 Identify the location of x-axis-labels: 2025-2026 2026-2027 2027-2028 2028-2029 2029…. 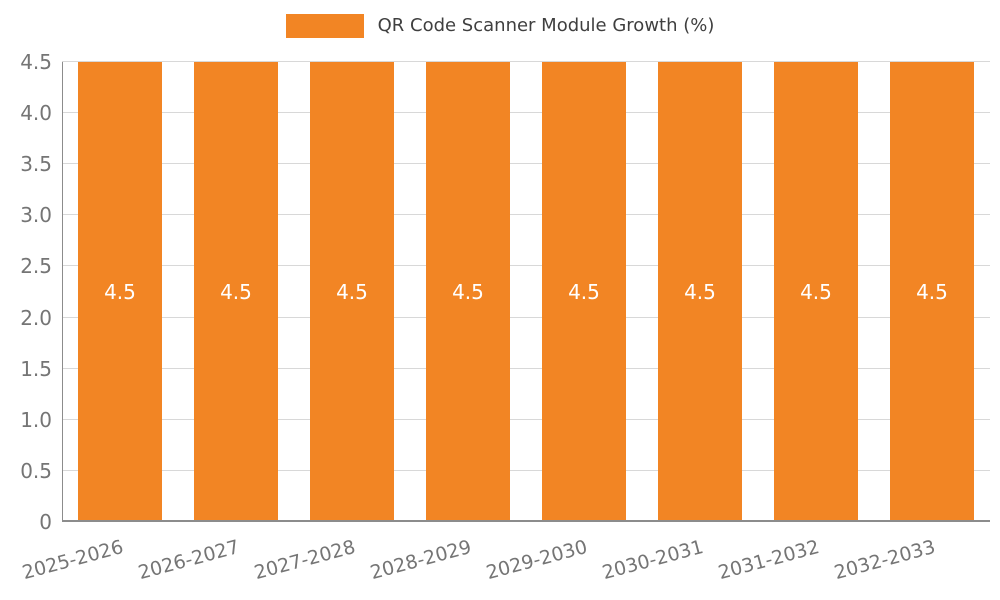
(505, 563).